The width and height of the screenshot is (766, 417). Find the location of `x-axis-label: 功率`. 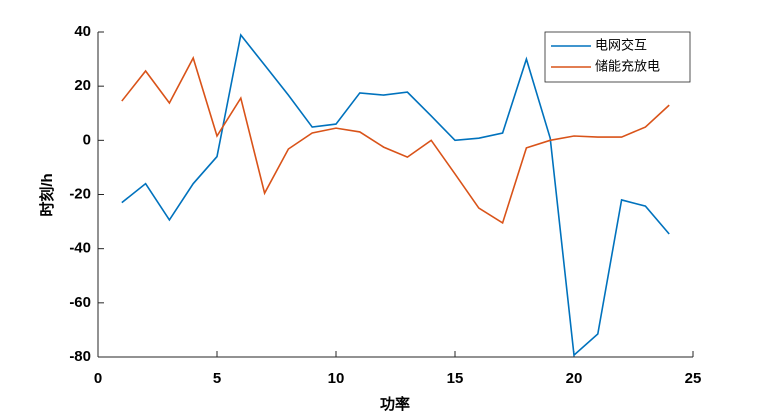

x-axis-label: 功率 is located at coordinates (395, 404).